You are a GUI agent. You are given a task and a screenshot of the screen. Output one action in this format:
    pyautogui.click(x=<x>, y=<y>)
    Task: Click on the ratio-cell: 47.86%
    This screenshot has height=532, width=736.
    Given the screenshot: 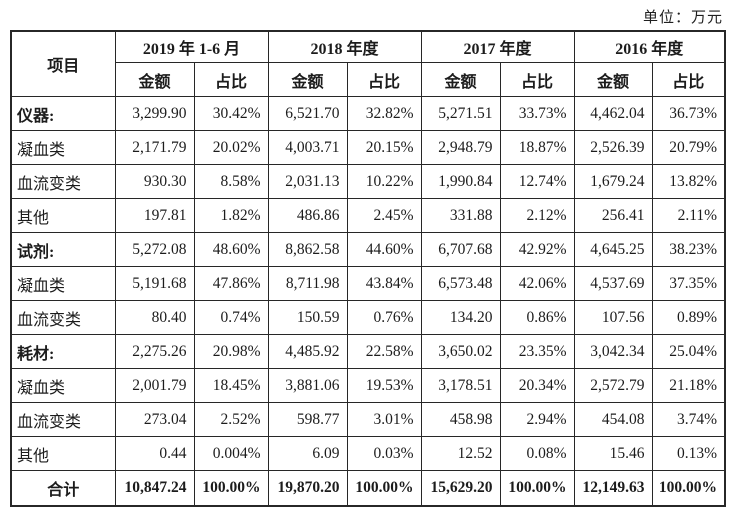 What is the action you would take?
    pyautogui.click(x=231, y=283)
    